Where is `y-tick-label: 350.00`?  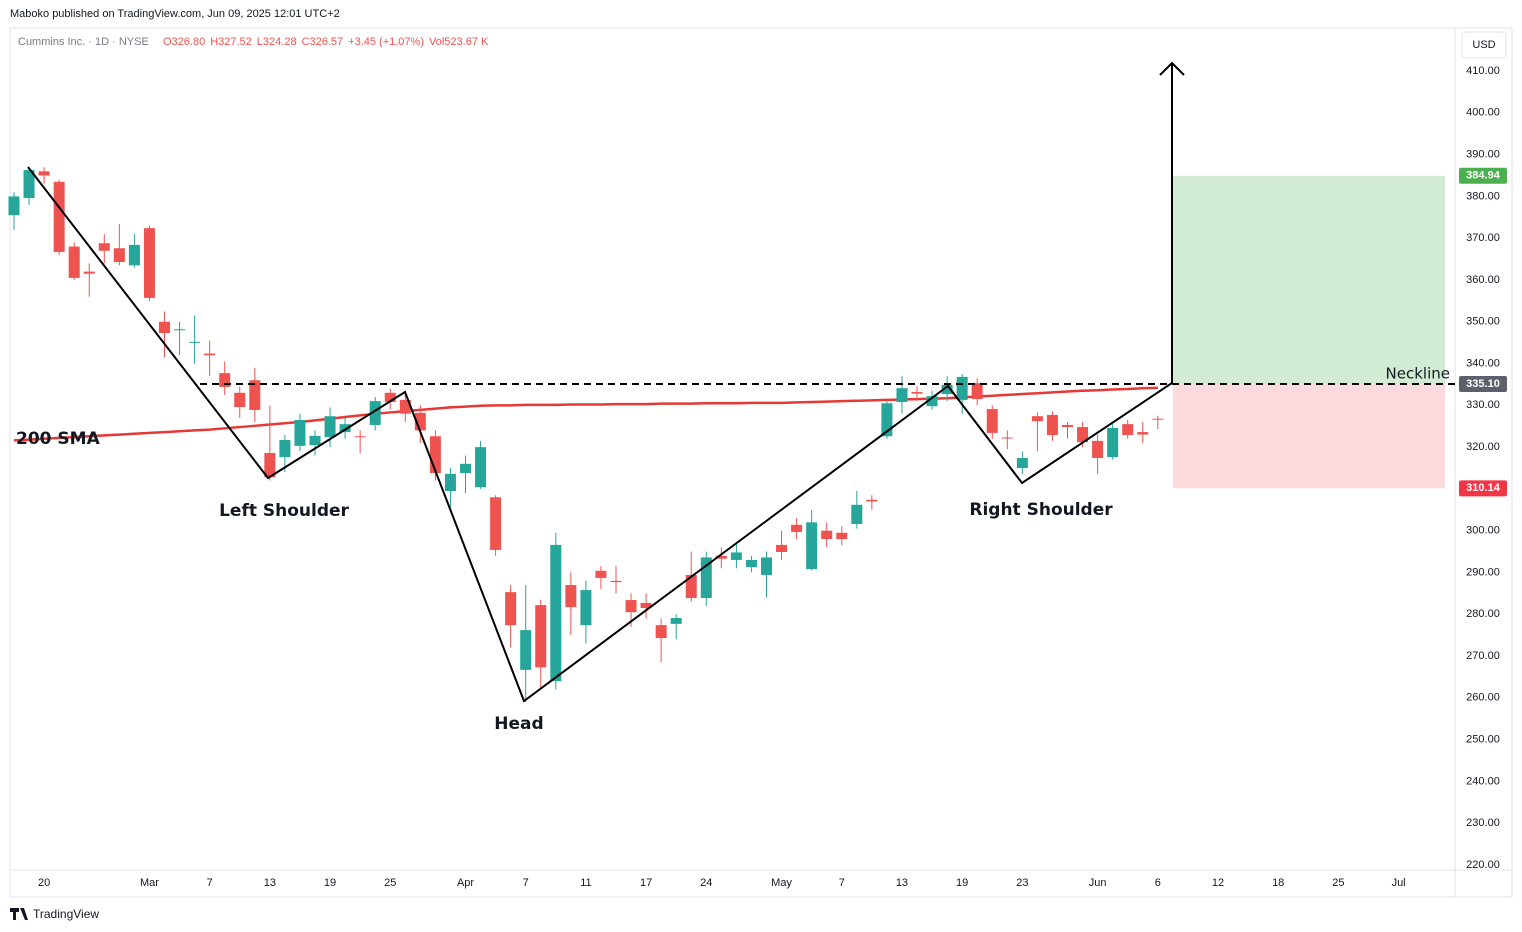 y-tick-label: 350.00 is located at coordinates (1483, 322).